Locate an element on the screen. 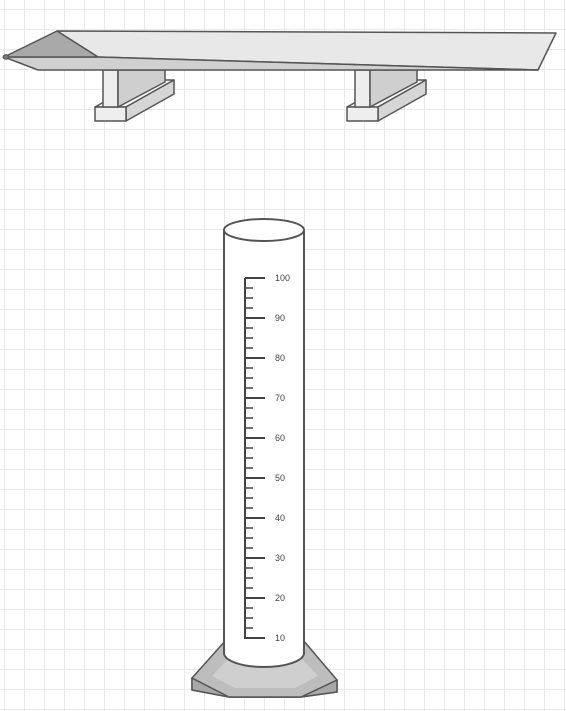 The height and width of the screenshot is (711, 566). trough-left-stand is located at coordinates (134, 95).